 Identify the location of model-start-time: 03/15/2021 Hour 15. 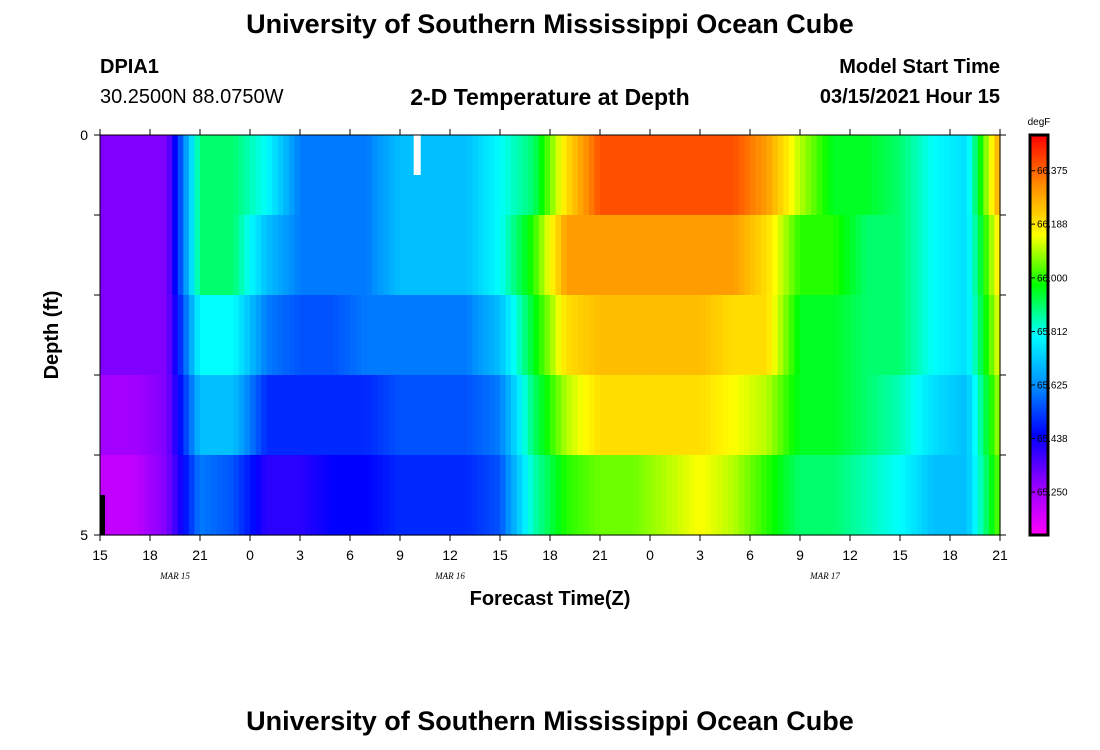
(909, 97).